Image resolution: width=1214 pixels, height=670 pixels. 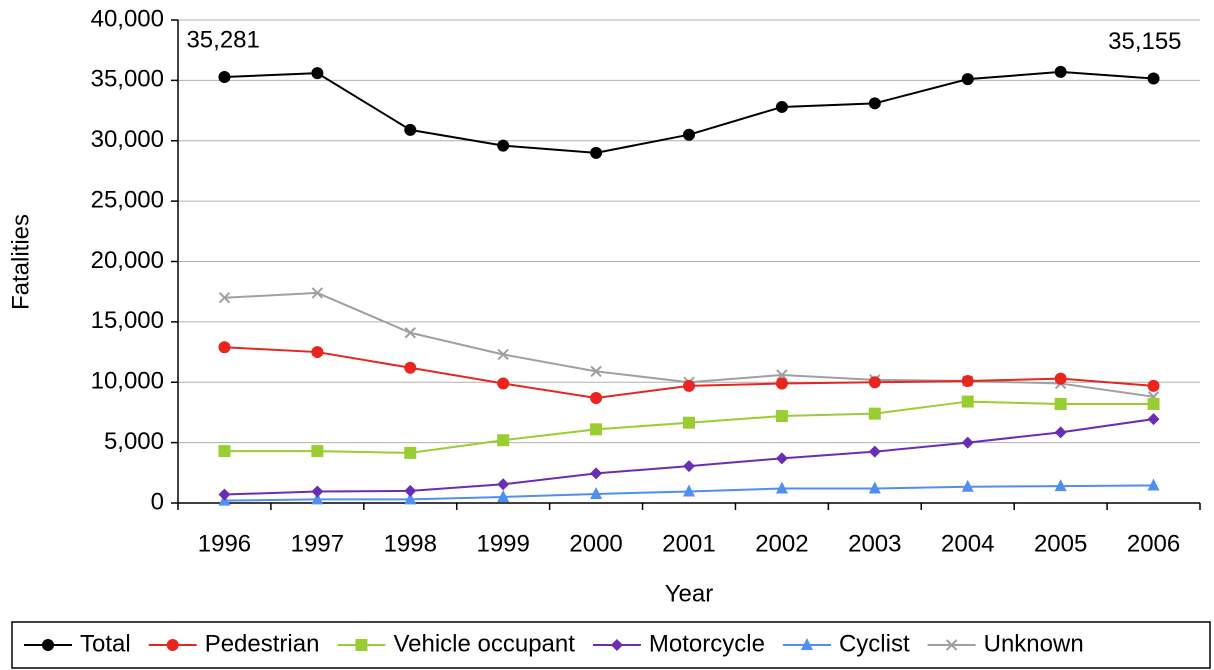 What do you see at coordinates (689, 457) in the screenshot?
I see `series-line` at bounding box center [689, 457].